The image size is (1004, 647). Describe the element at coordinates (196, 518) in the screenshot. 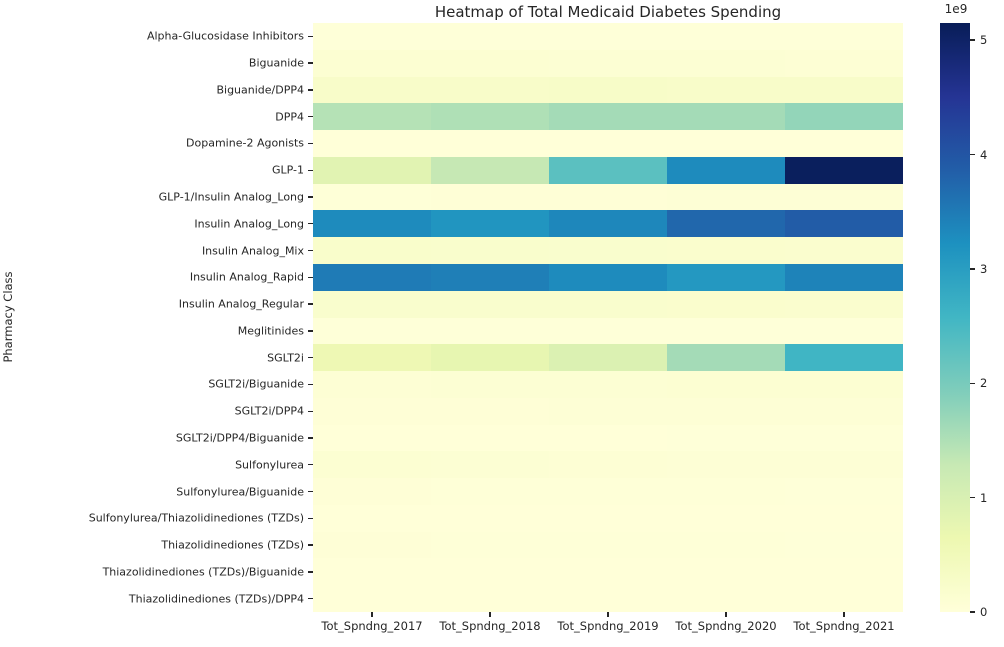

I see `row-label: Sulfonylurea/Thiazolidinediones (TZDs)` at that location.